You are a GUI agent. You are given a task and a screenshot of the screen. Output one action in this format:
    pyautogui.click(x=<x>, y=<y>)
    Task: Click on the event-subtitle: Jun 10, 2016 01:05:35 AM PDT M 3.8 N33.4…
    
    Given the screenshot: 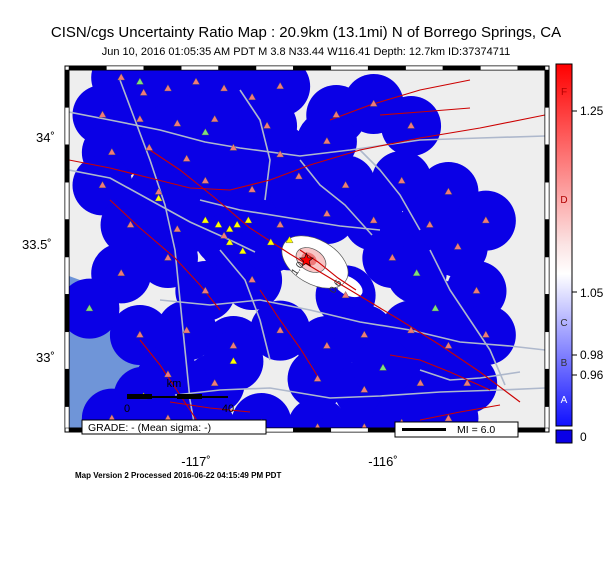 What is the action you would take?
    pyautogui.click(x=306, y=52)
    